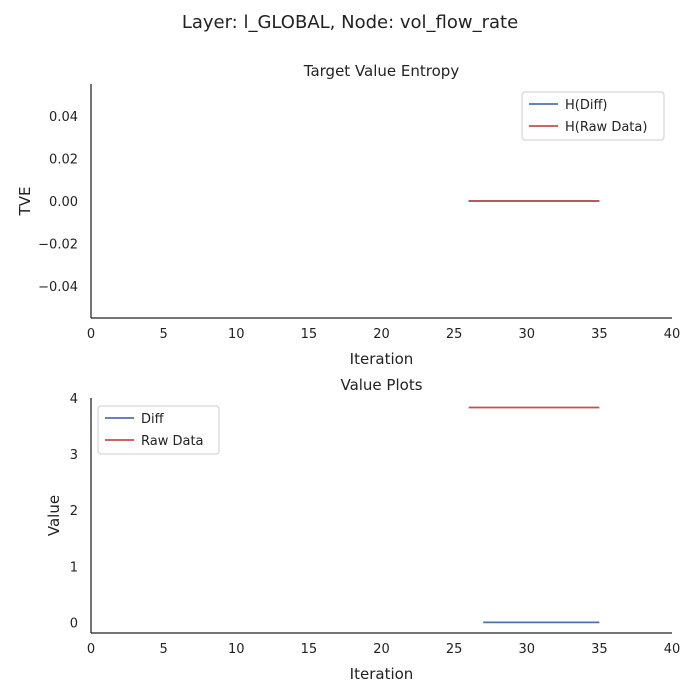  I want to click on y-tick-label: 0.00, so click(63, 202).